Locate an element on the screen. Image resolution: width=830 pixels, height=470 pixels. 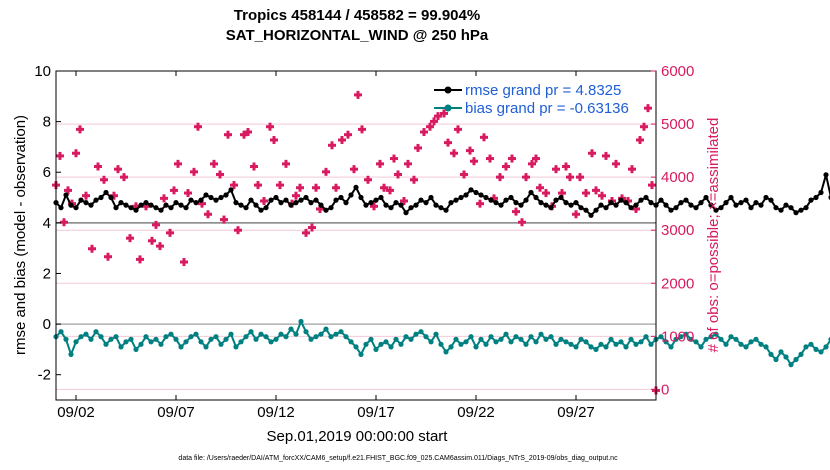
y2-axis-ticks: 0 1000 2000 3000 4000 5000 6000 is located at coordinates (672, 230).